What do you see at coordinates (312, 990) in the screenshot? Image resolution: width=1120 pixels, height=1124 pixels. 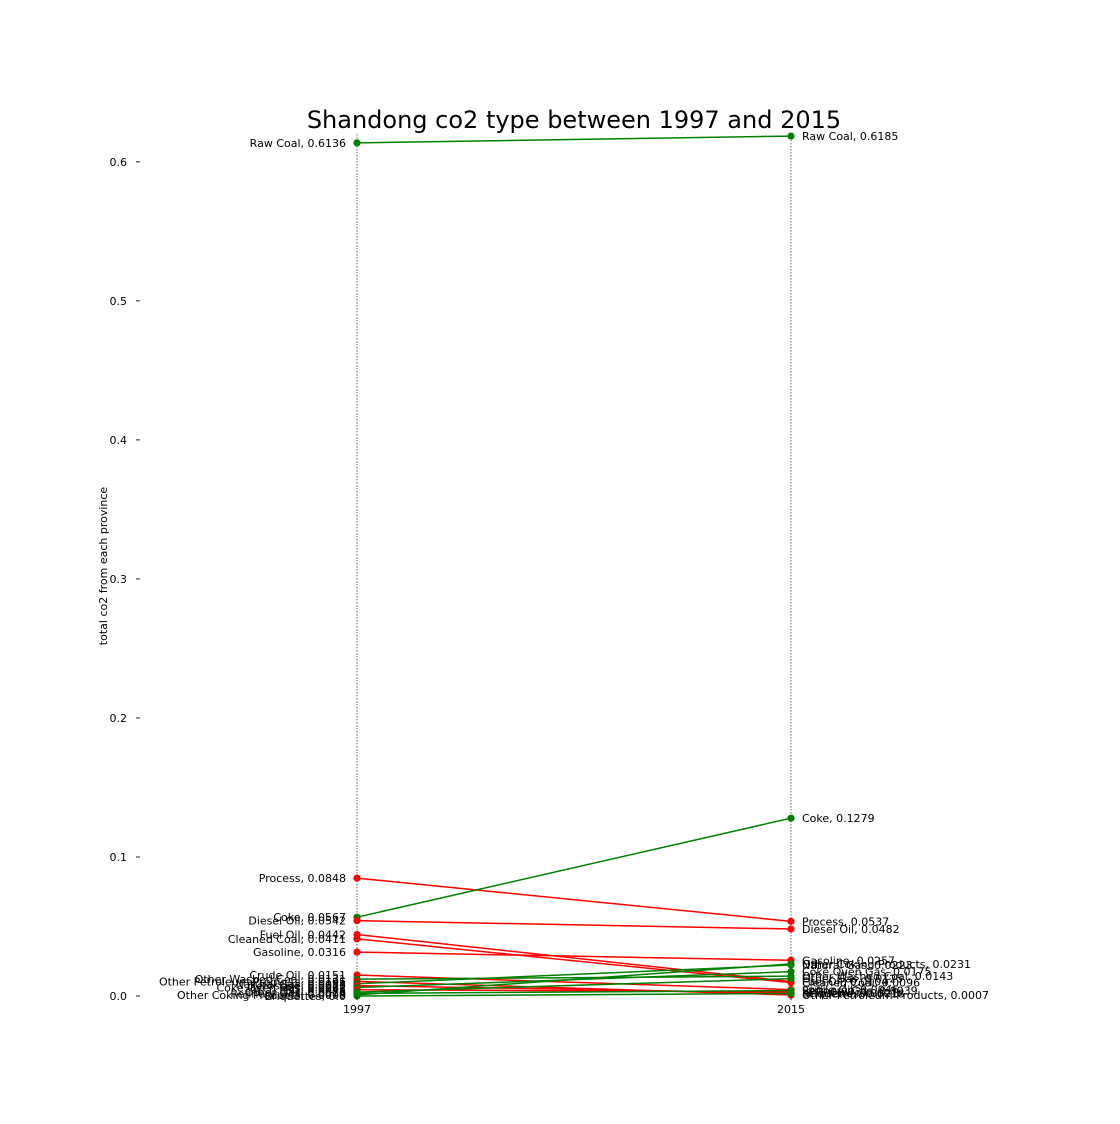 I see `data-label-1997: LPG, 0.0045` at bounding box center [312, 990].